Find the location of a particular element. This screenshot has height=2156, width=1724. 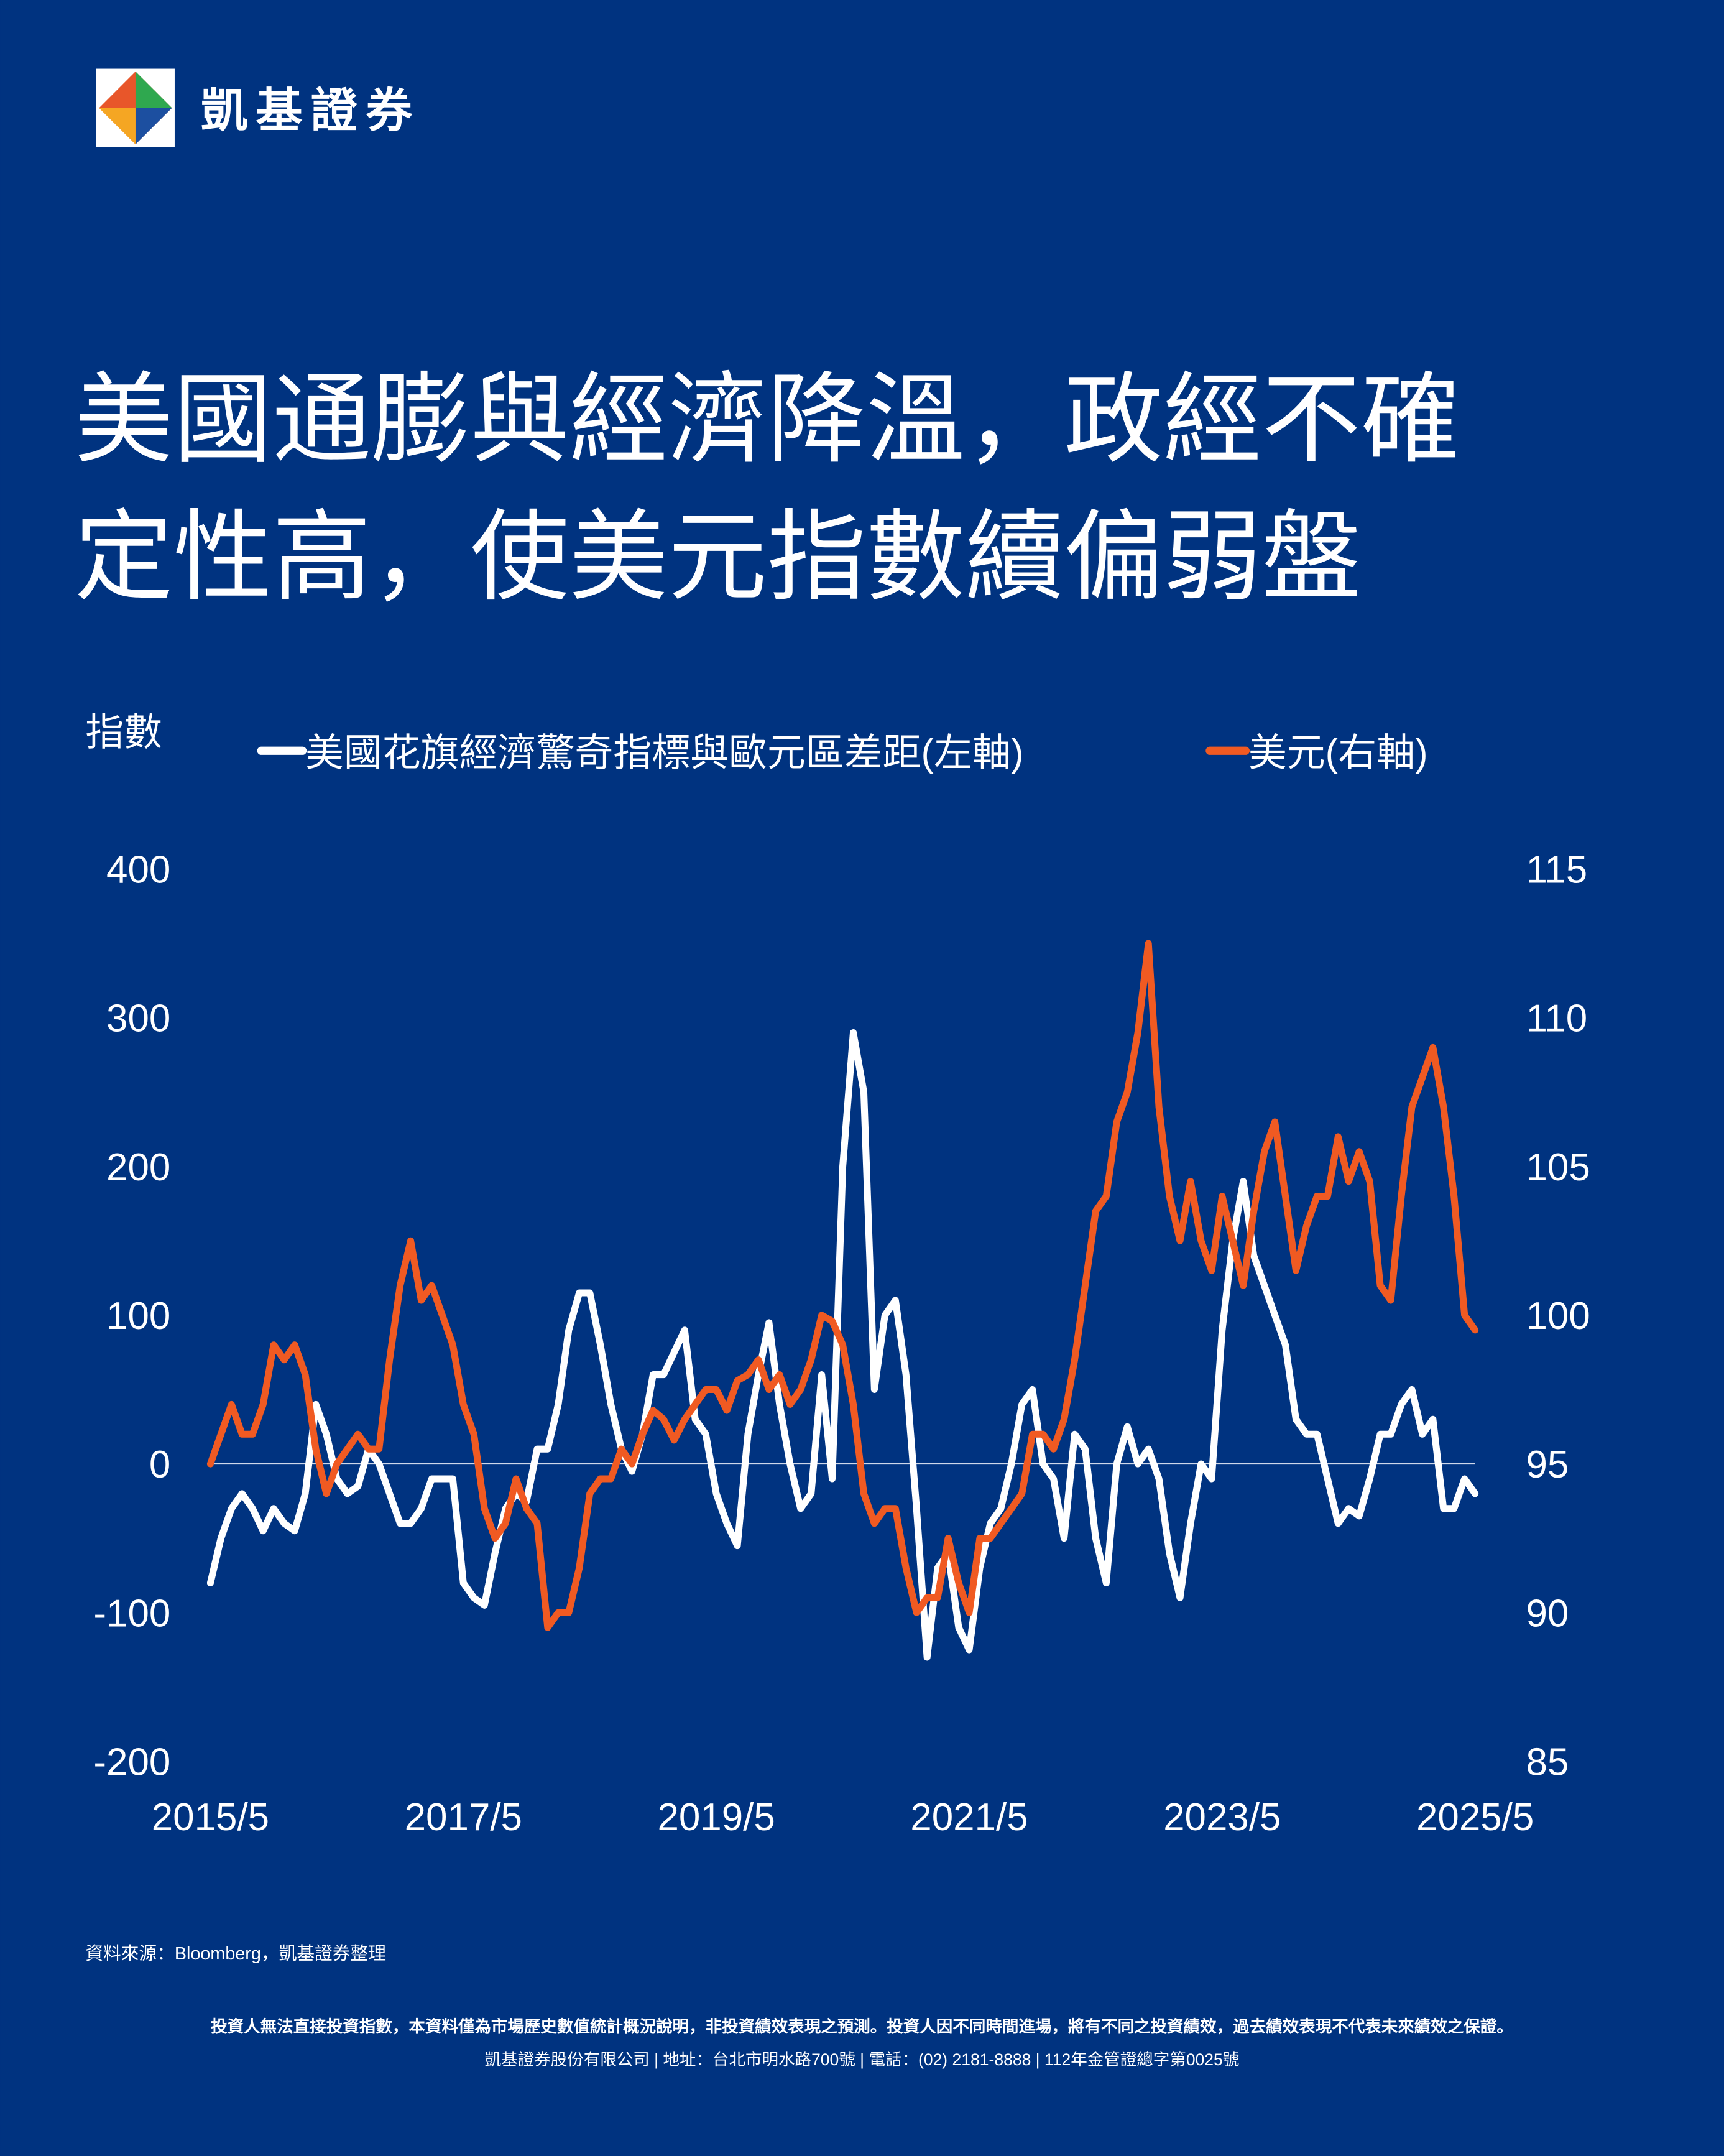

y-tick-label: 100 is located at coordinates (138, 1316).